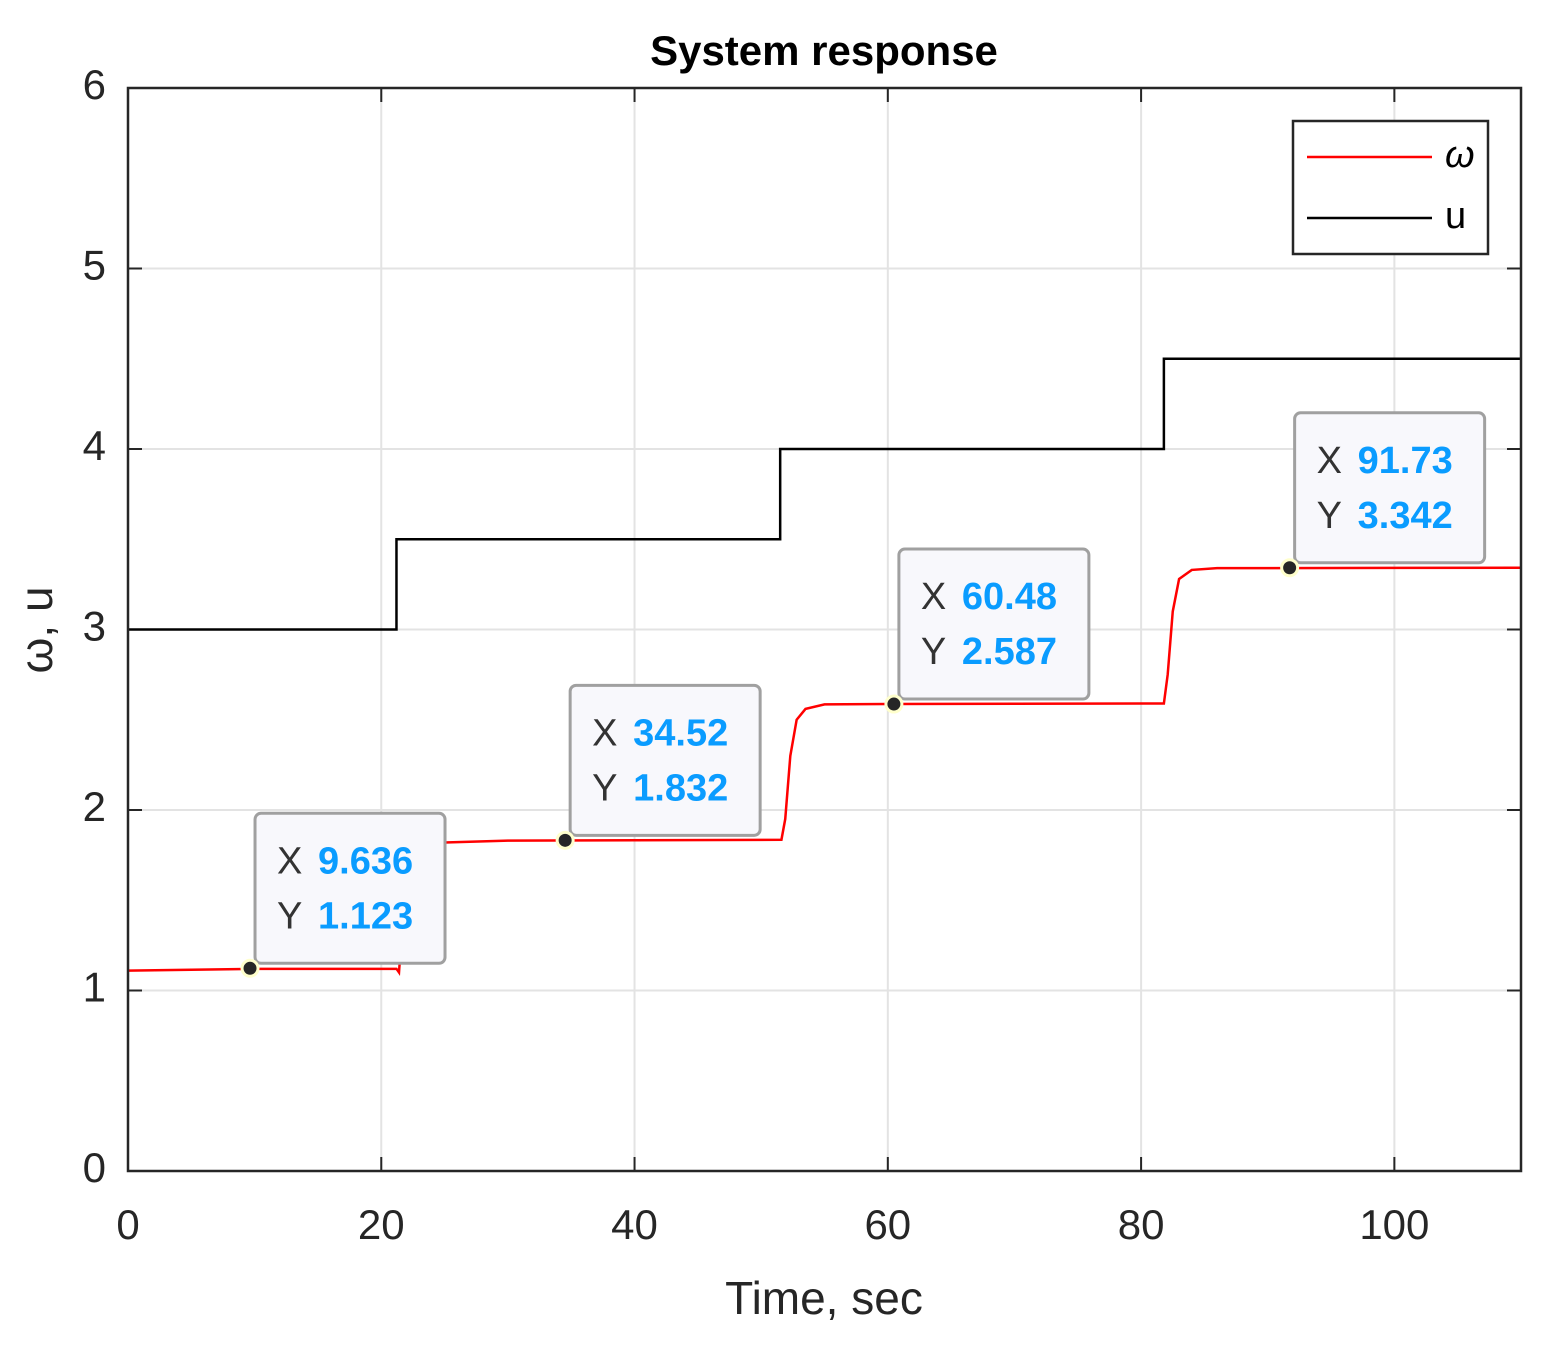 The width and height of the screenshot is (1551, 1353). Describe the element at coordinates (365, 861) in the screenshot. I see `datatip-value: 9.636` at that location.